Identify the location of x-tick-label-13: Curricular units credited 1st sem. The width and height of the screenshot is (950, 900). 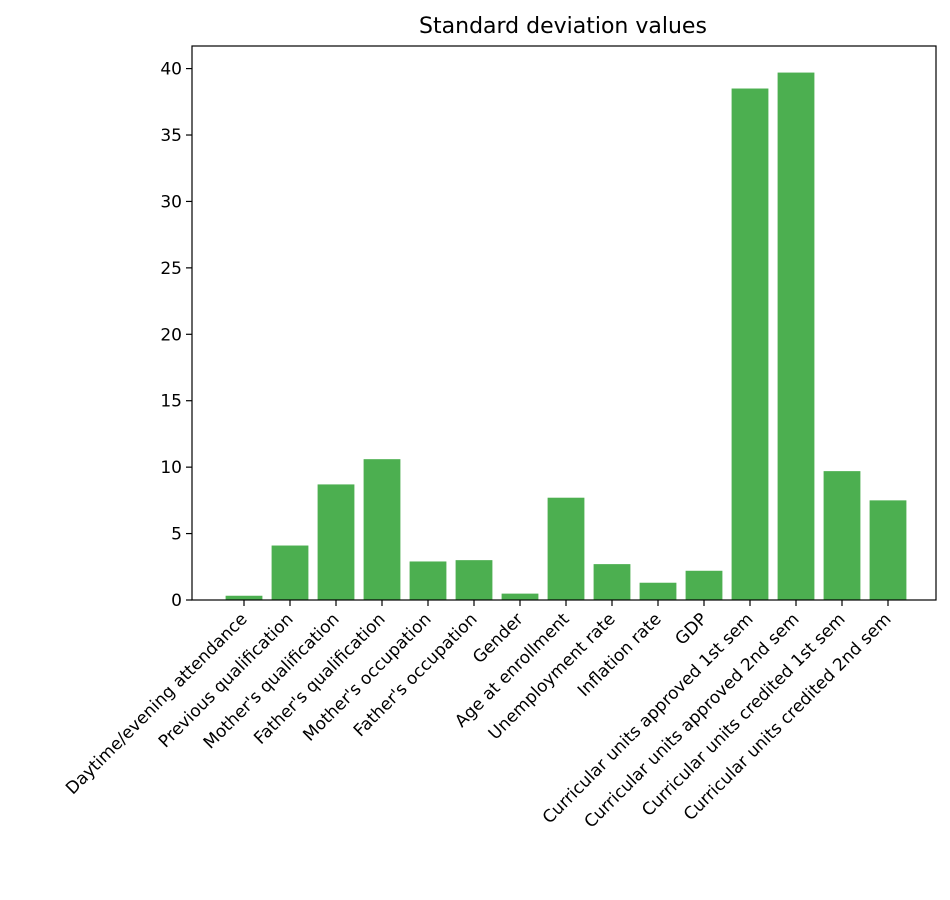
(743, 714).